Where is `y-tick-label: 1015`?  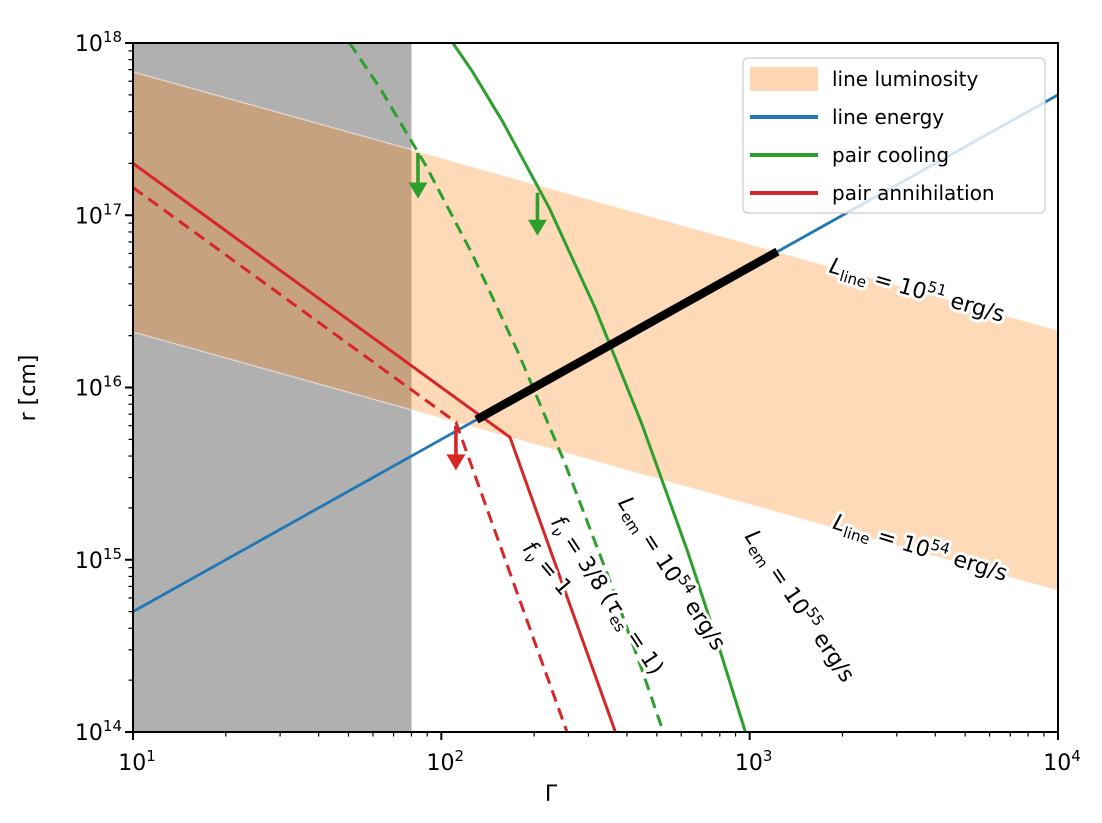 y-tick-label: 1015 is located at coordinates (98, 559).